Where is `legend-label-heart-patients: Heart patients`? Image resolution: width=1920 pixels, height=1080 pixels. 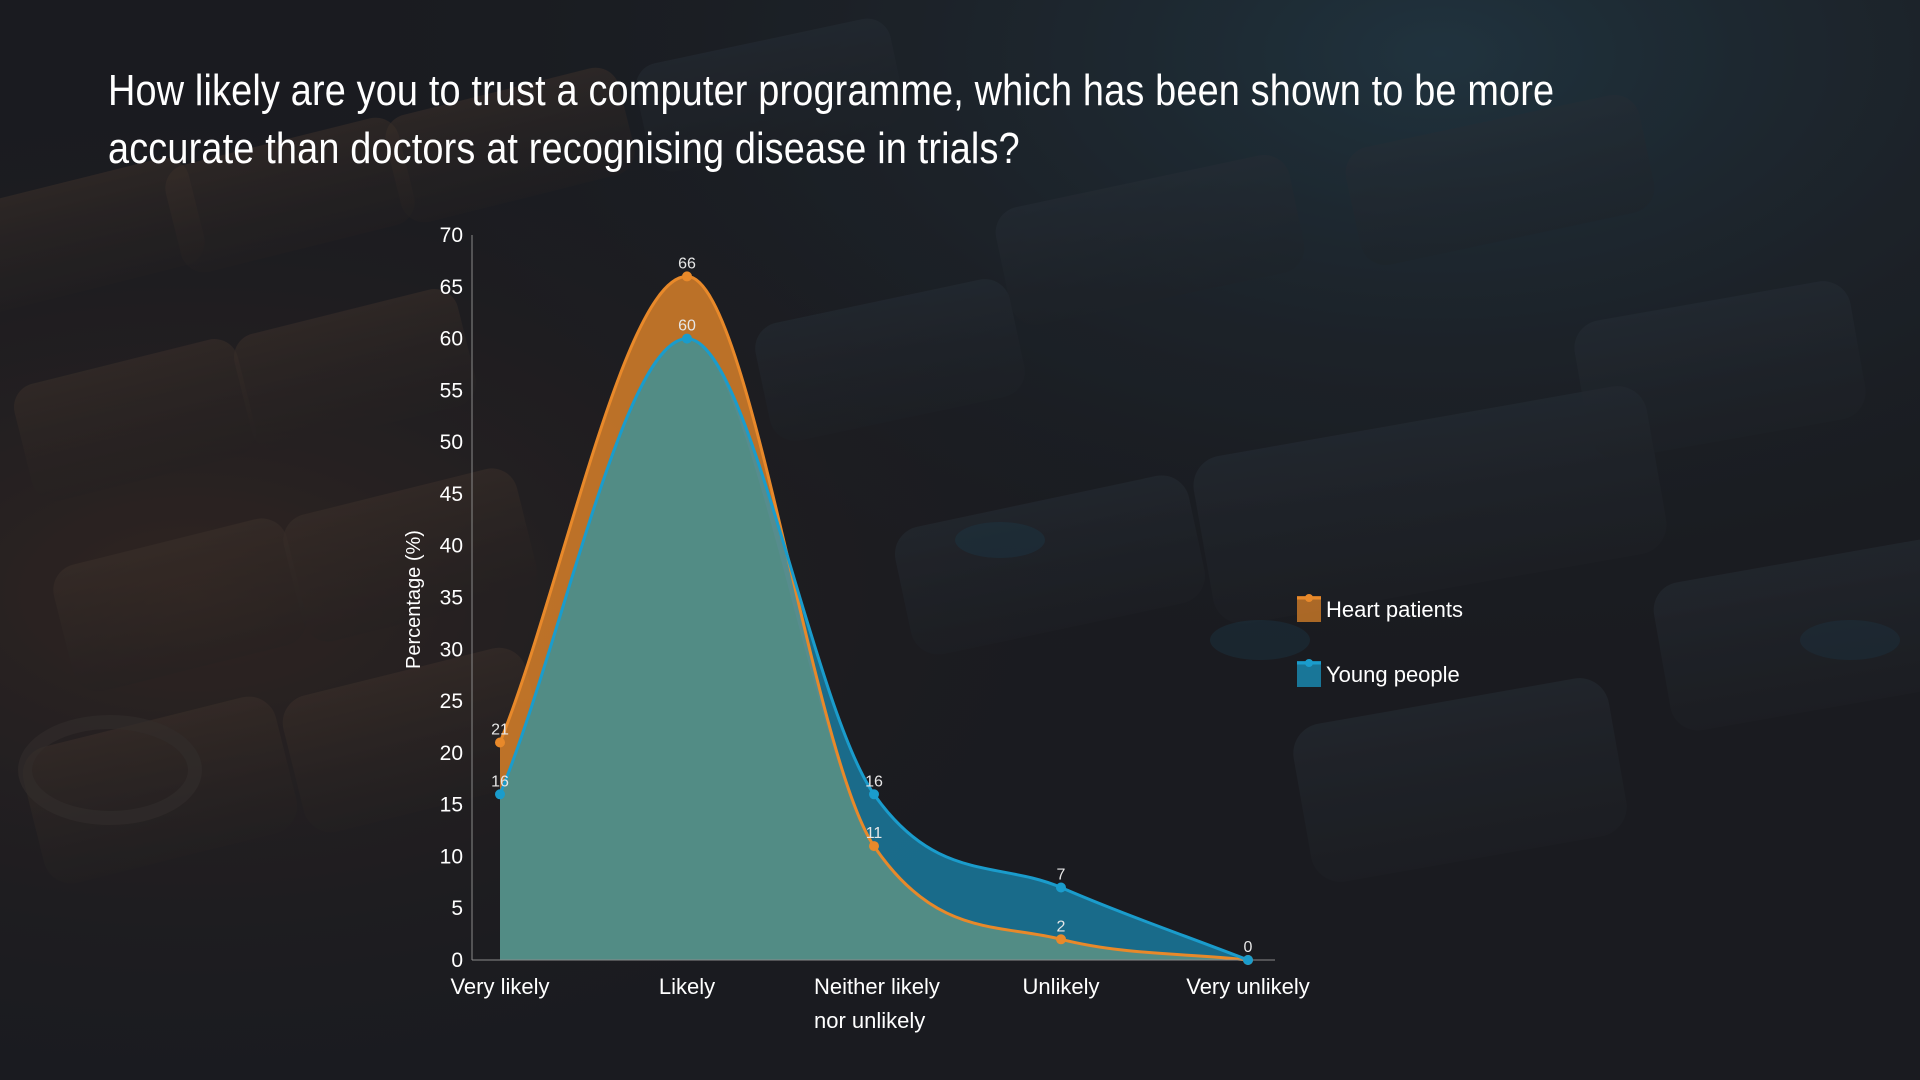 legend-label-heart-patients: Heart patients is located at coordinates (1394, 609).